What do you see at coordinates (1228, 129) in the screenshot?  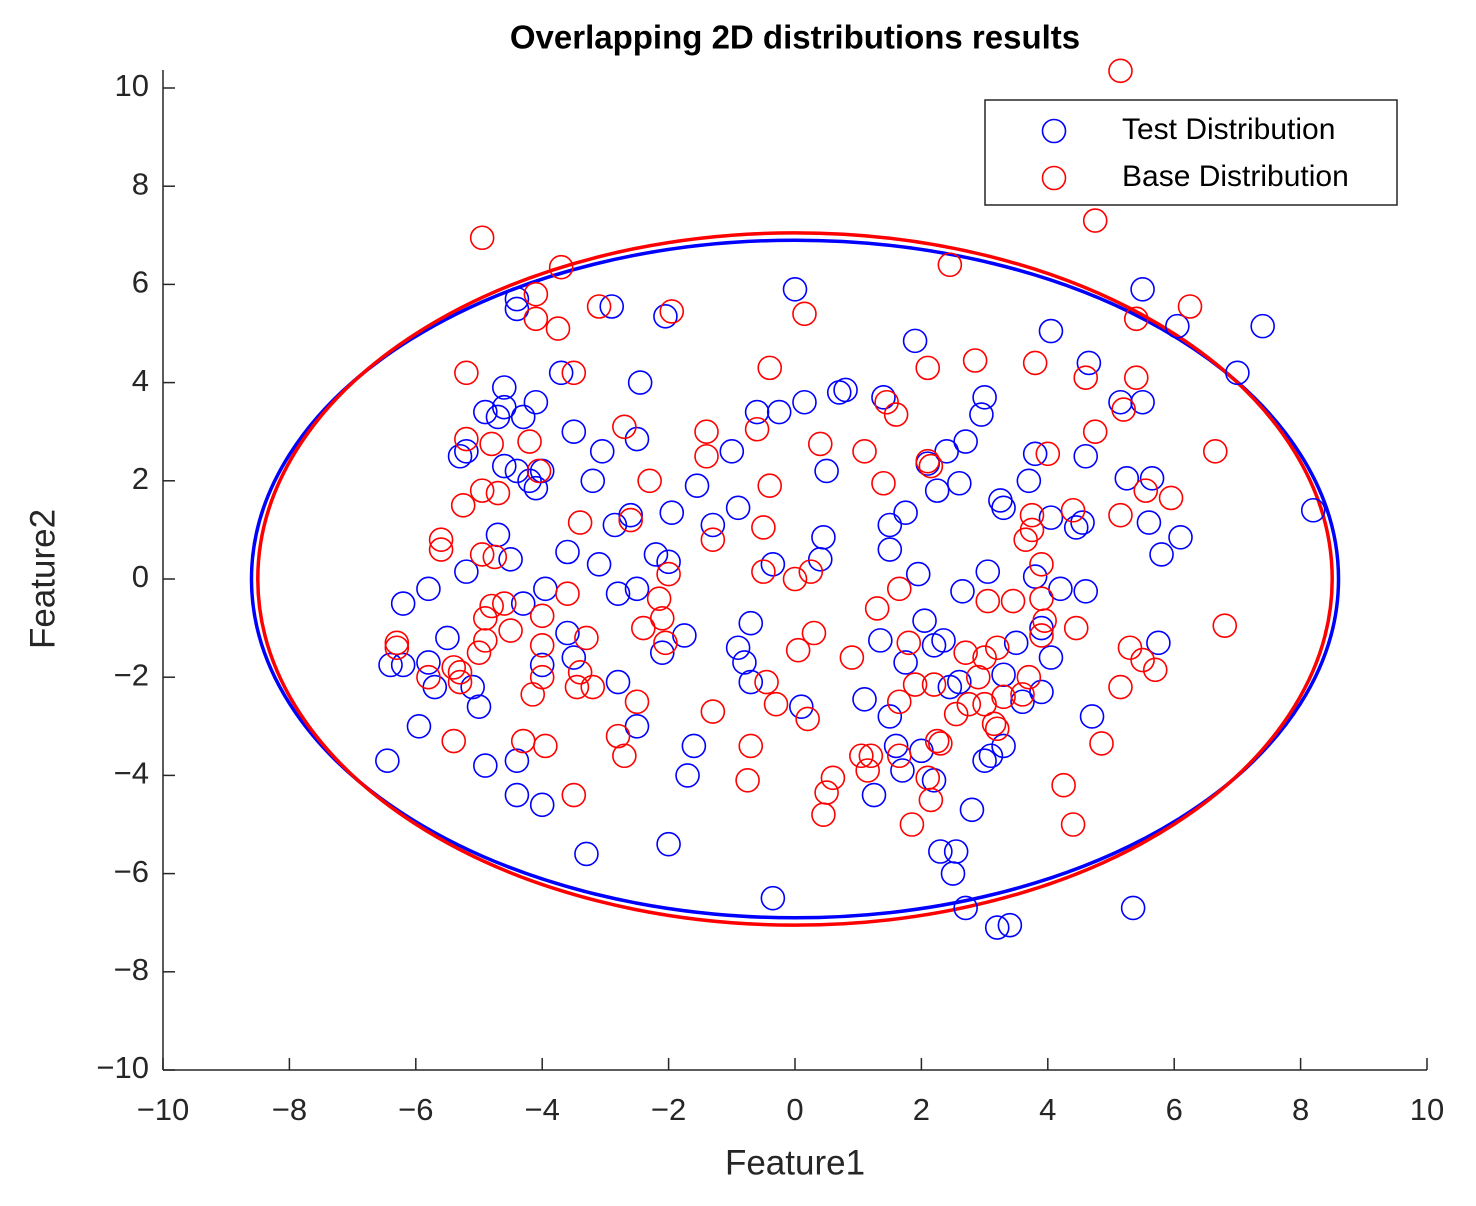 I see `legend-label: Test Distribution` at bounding box center [1228, 129].